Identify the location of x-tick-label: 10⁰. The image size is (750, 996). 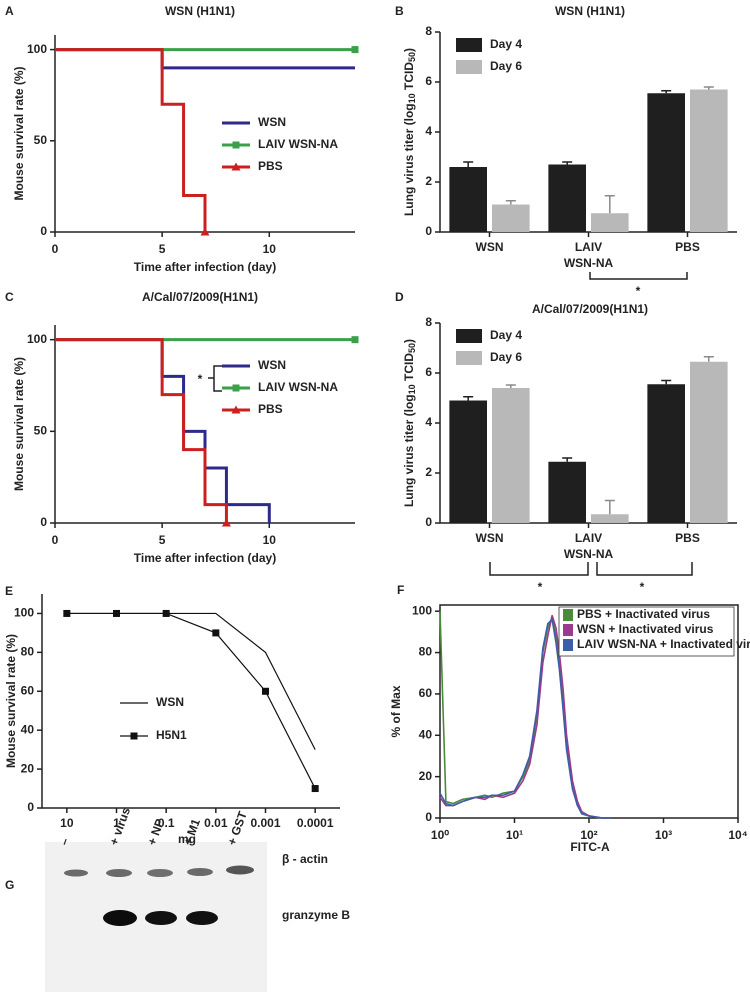
(440, 835).